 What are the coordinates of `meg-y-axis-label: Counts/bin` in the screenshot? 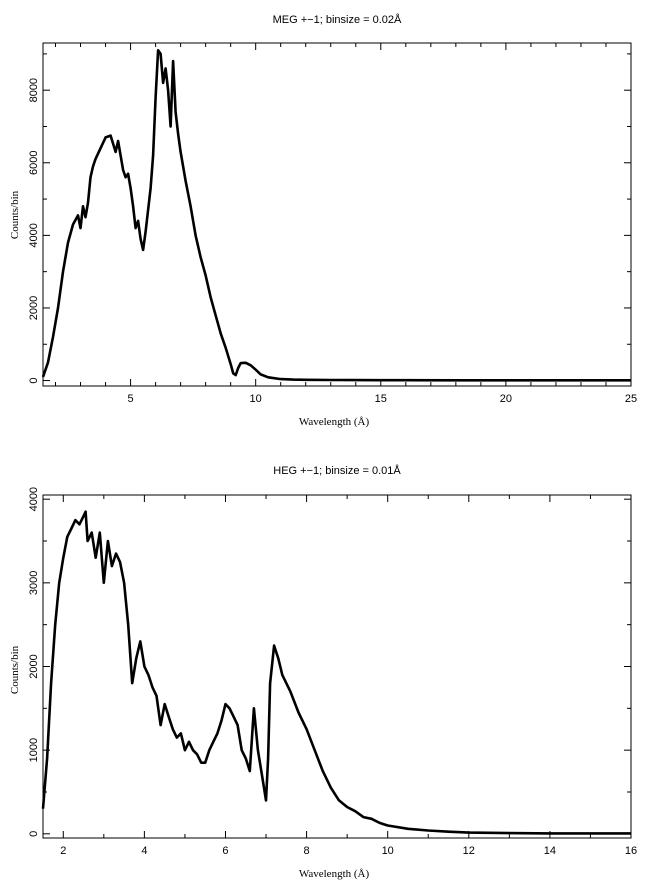 It's located at (15, 214).